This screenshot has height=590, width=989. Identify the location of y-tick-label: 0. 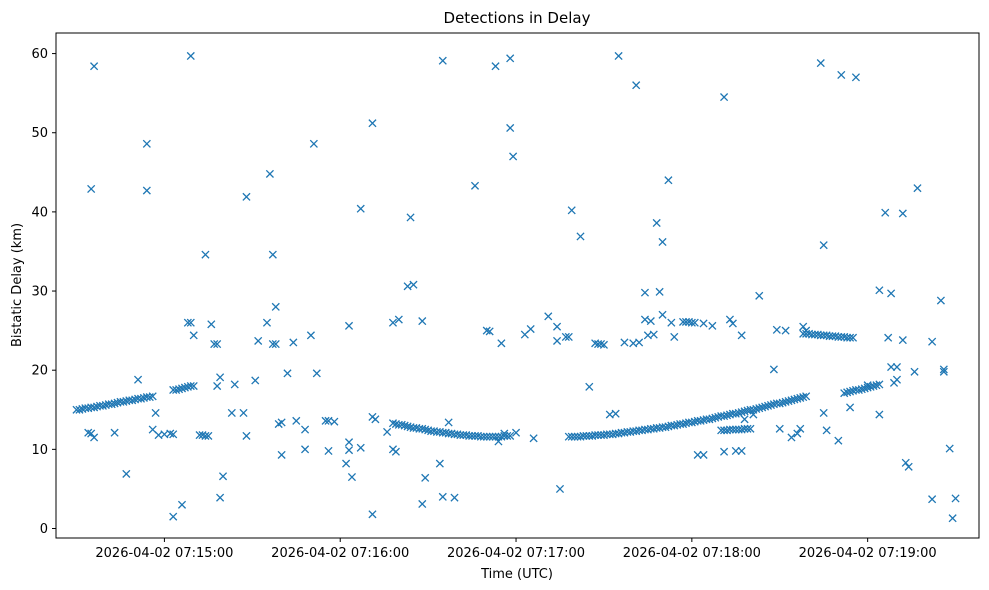
(44, 529).